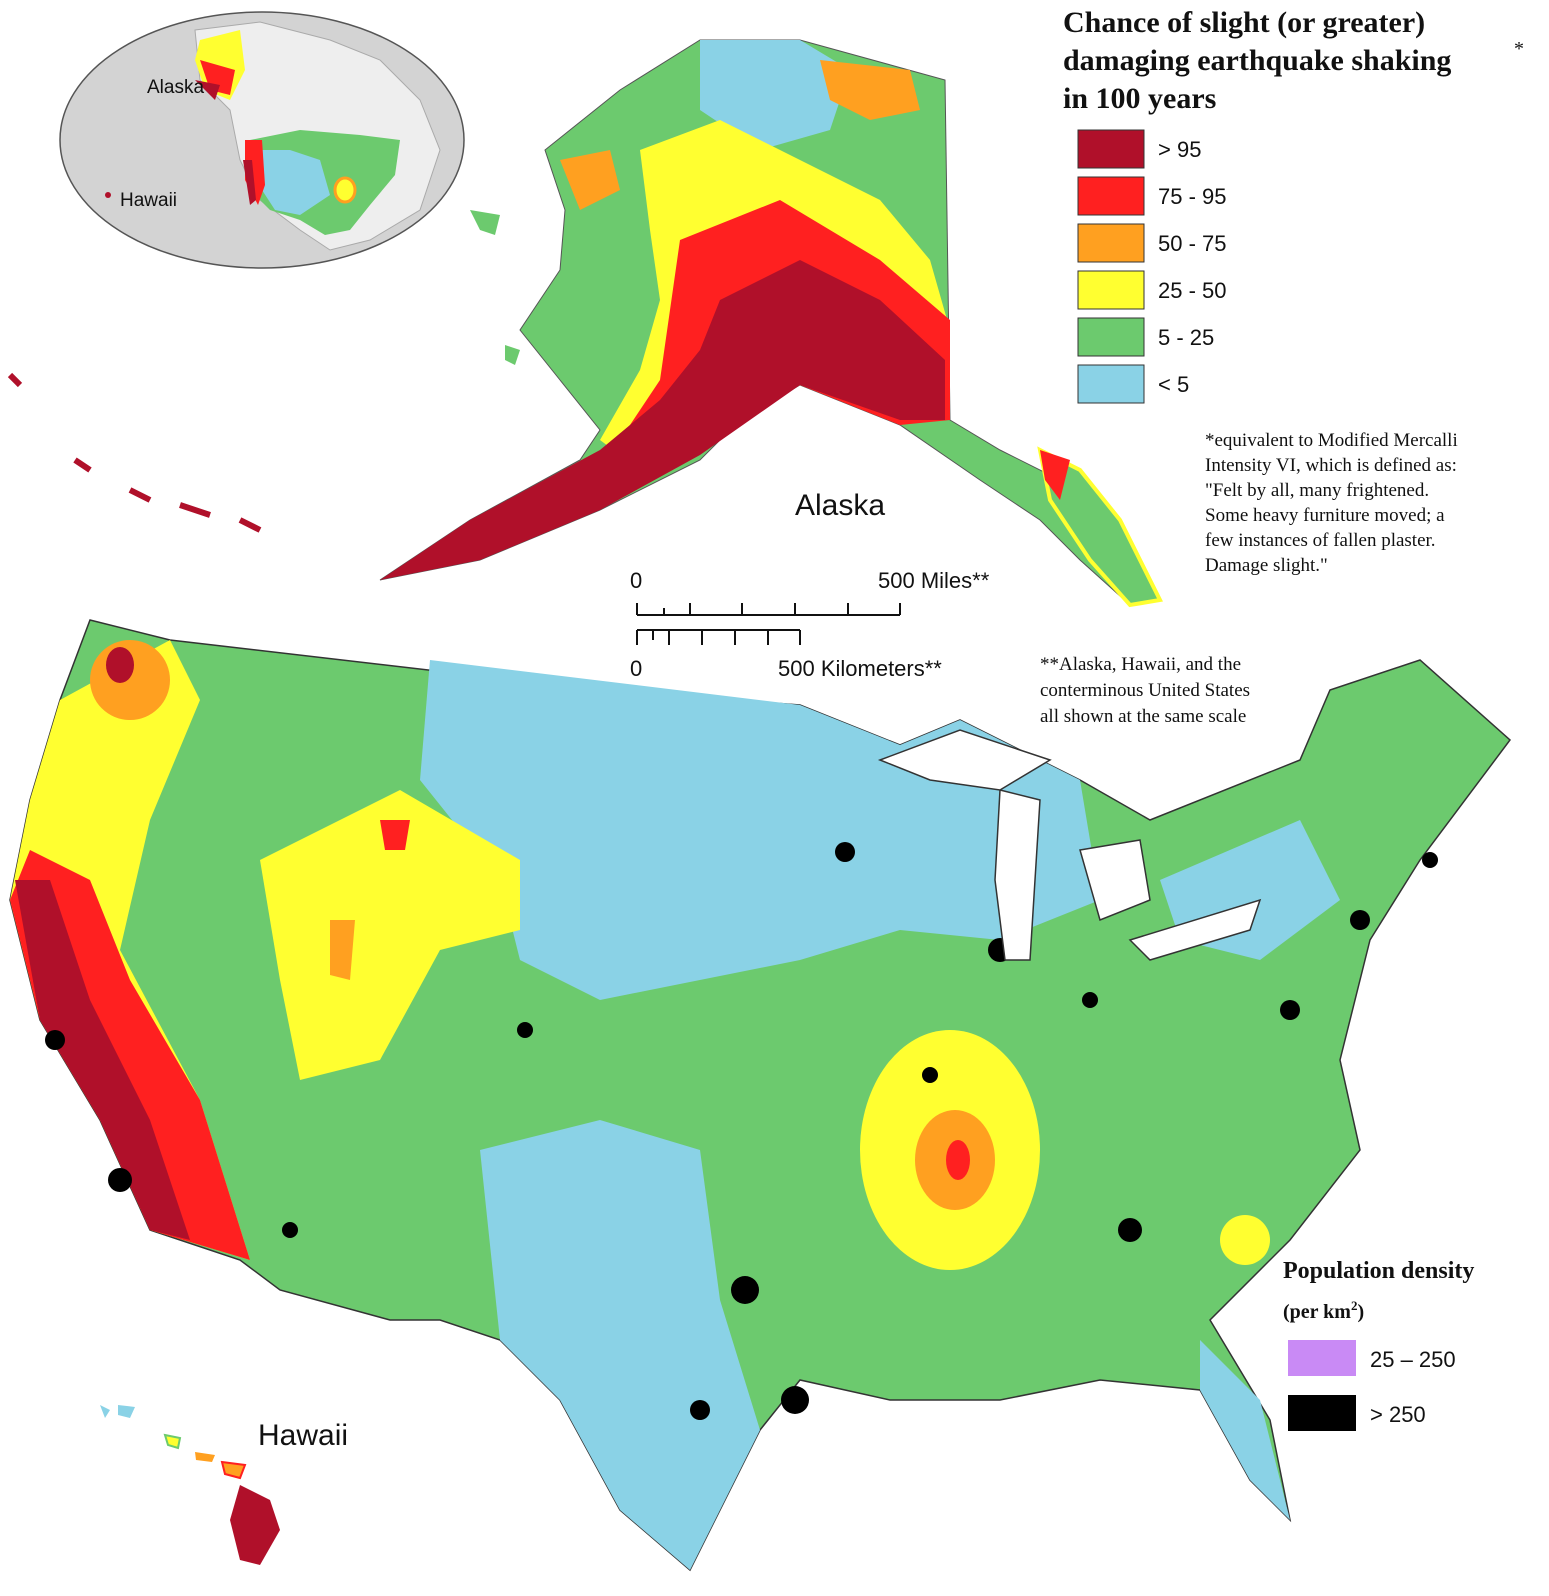 This screenshot has width=1549, height=1596. I want to click on title-line: in 100 years, so click(1139, 98).